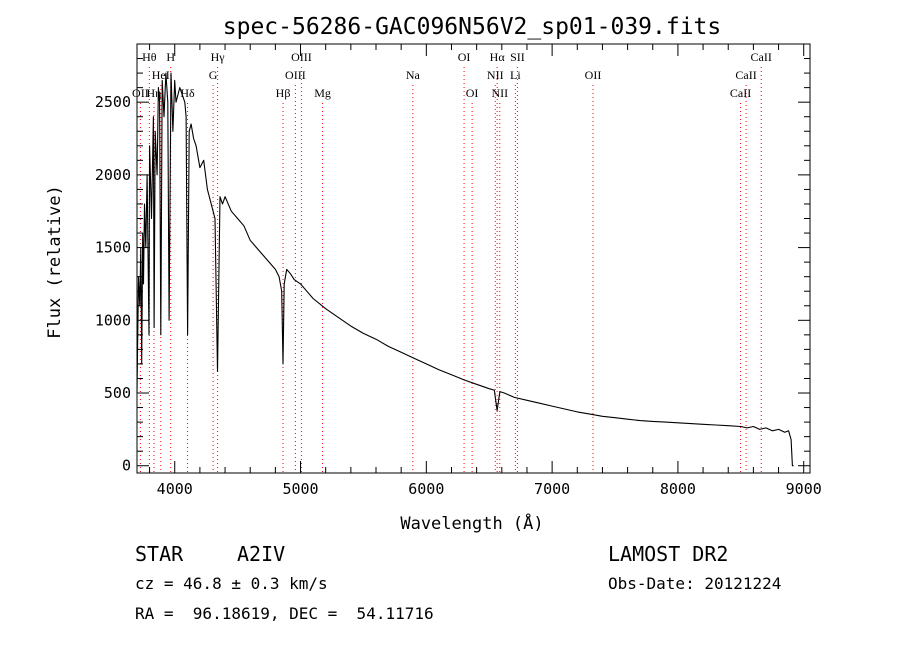 This screenshot has height=650, width=900. Describe the element at coordinates (175, 489) in the screenshot. I see `x-tick-label: 4000` at that location.